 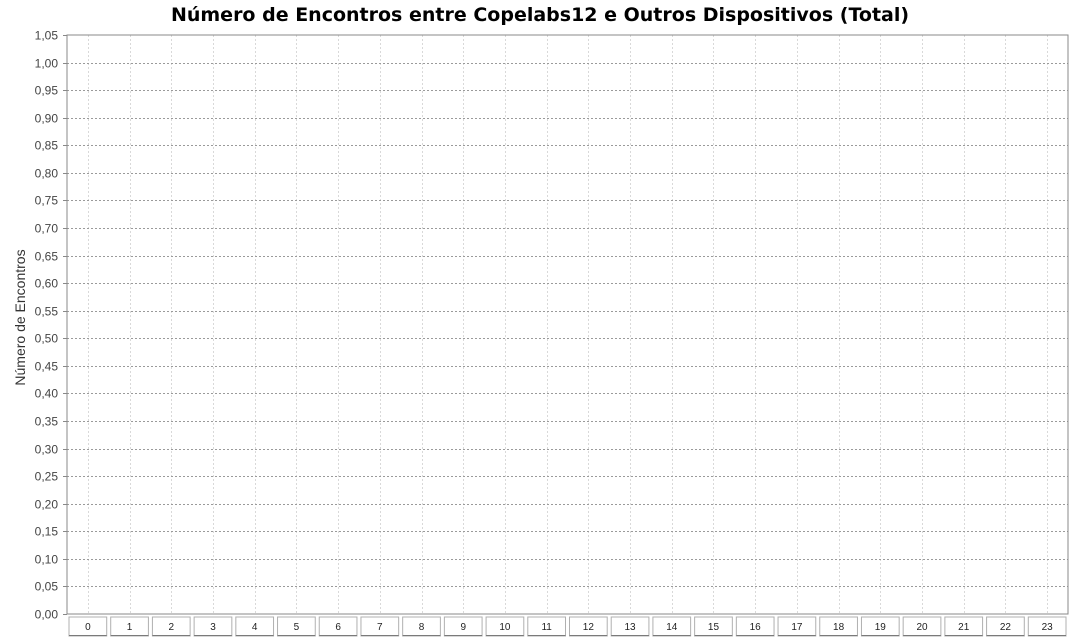 What do you see at coordinates (338, 627) in the screenshot?
I see `x-tick-label: 6` at bounding box center [338, 627].